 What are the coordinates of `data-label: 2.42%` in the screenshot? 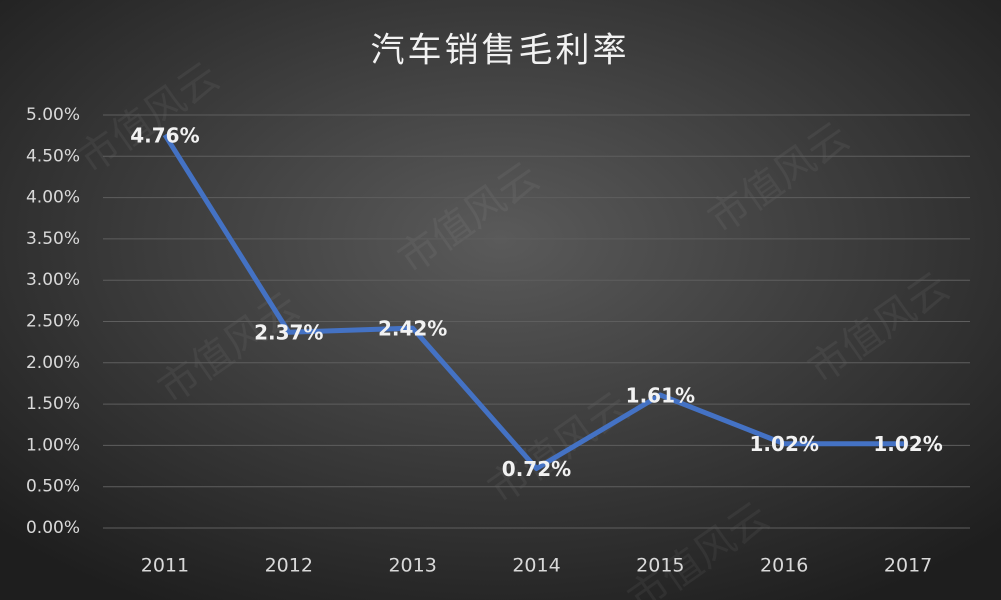 It's located at (412, 329).